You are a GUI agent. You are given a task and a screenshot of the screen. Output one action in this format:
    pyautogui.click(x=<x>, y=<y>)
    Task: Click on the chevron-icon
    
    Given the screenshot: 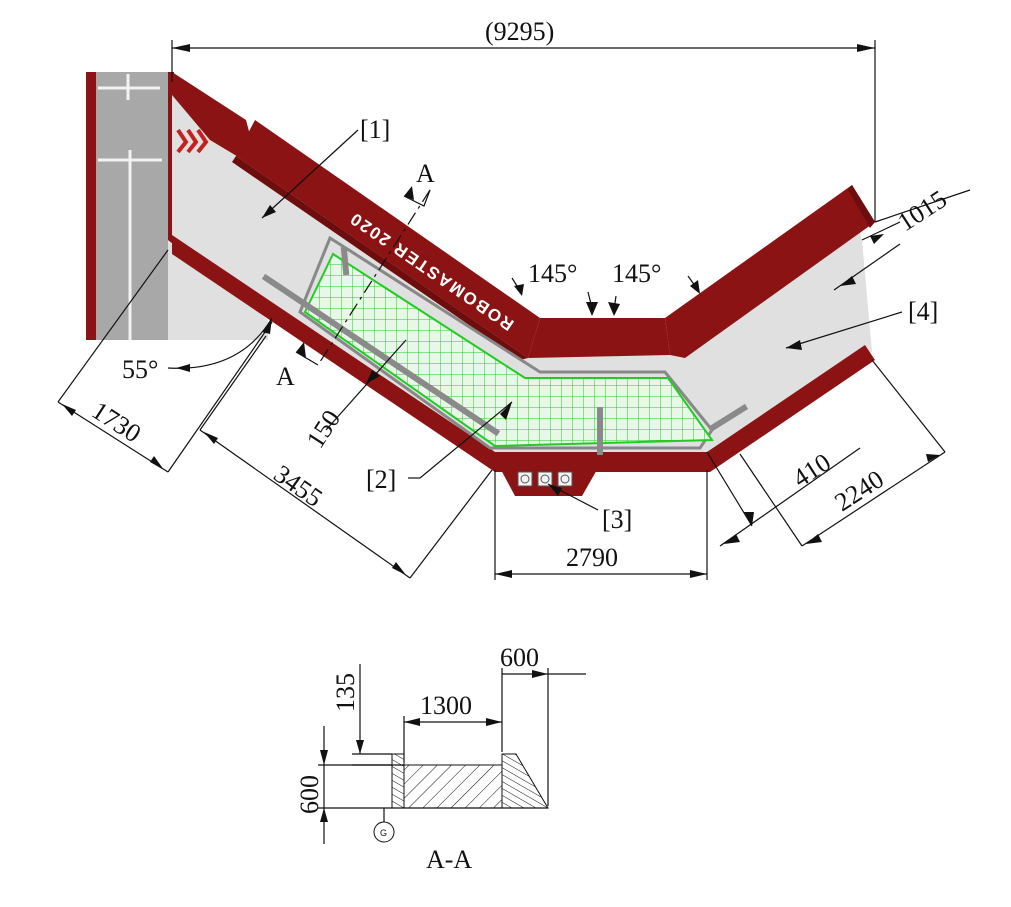 What is the action you would take?
    pyautogui.click(x=192, y=141)
    